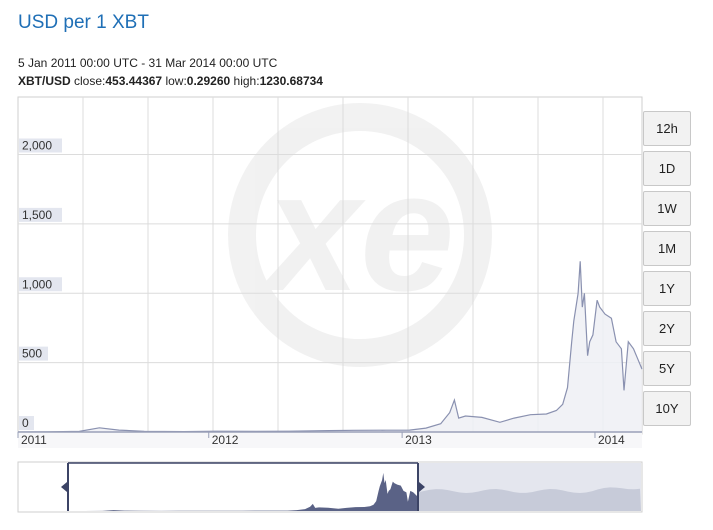 This screenshot has height=530, width=713. I want to click on x-tick-label: 2012, so click(225, 440).